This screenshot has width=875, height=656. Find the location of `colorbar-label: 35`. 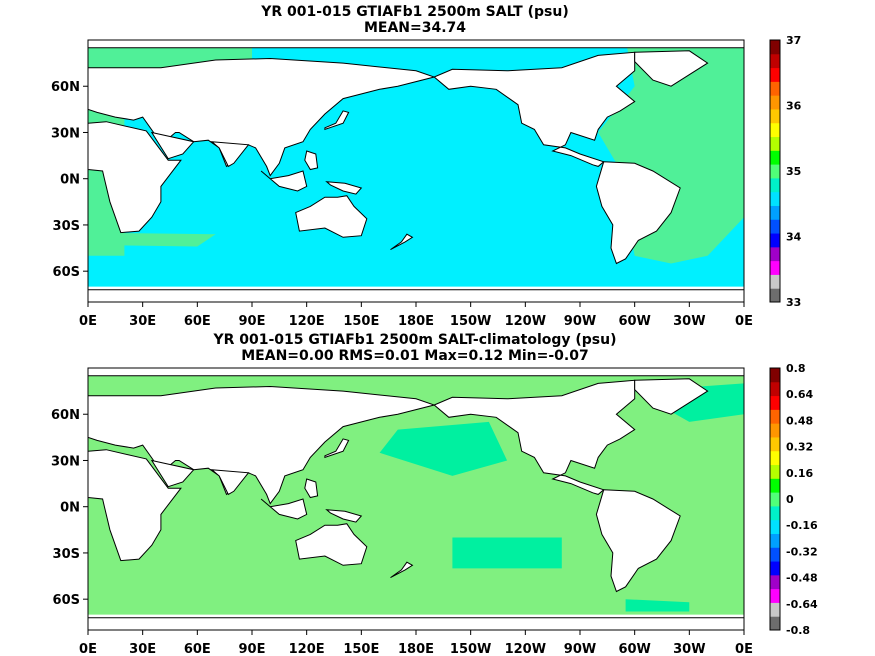

colorbar-label: 35 is located at coordinates (793, 171).